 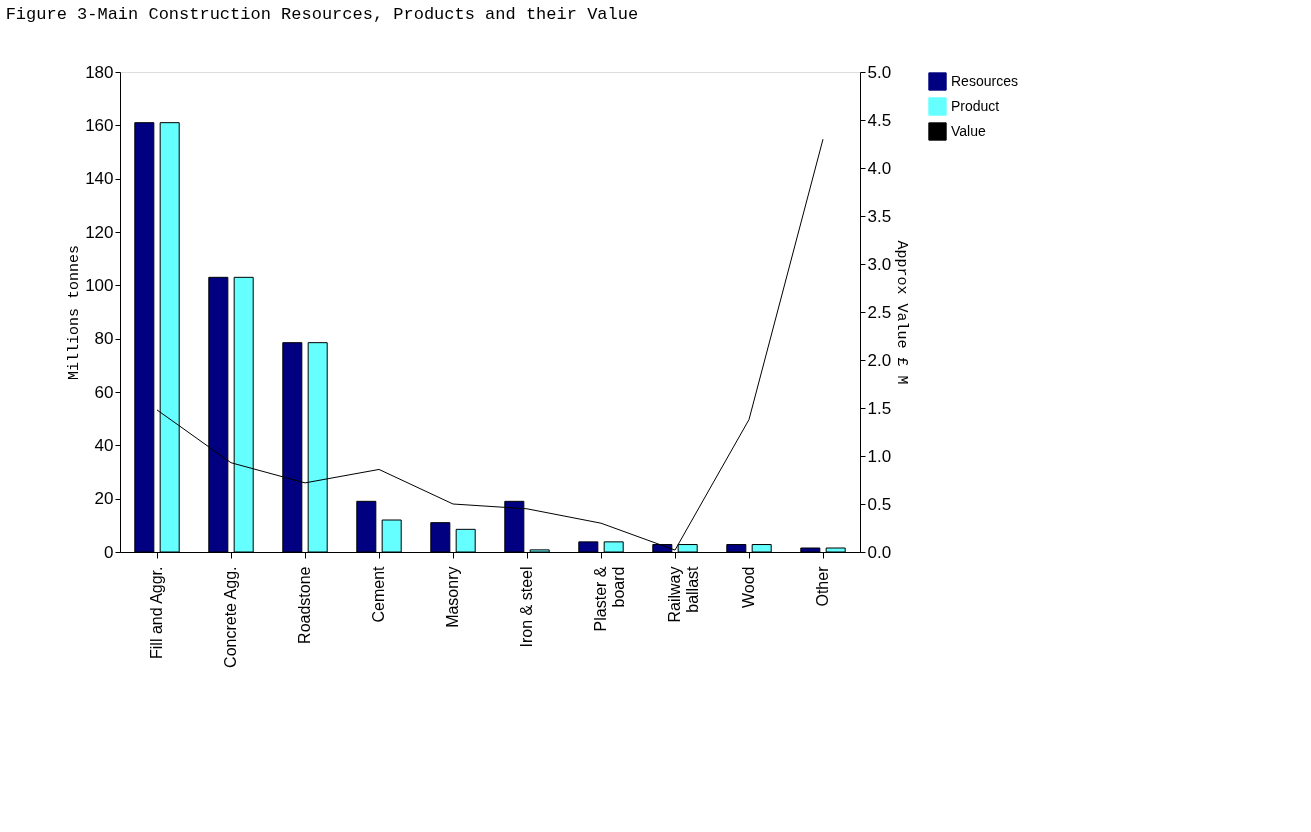 I want to click on y-tick-label: 100, so click(x=99, y=285).